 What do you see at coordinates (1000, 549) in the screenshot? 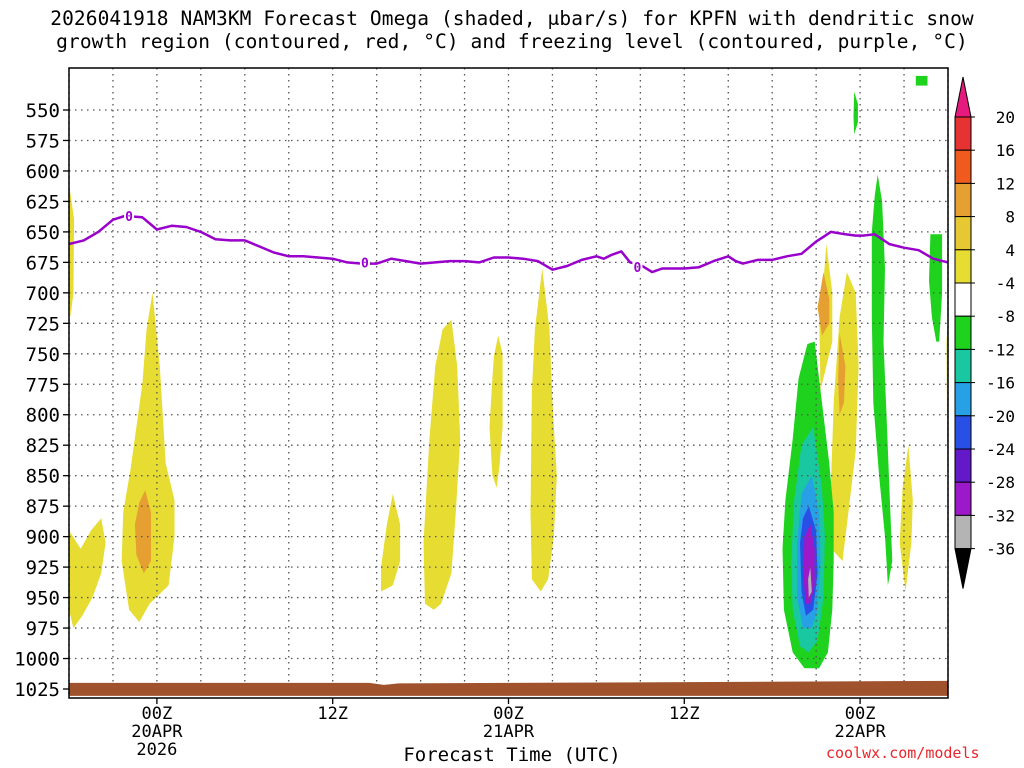
I see `colorbar-label: -36` at bounding box center [1000, 549].